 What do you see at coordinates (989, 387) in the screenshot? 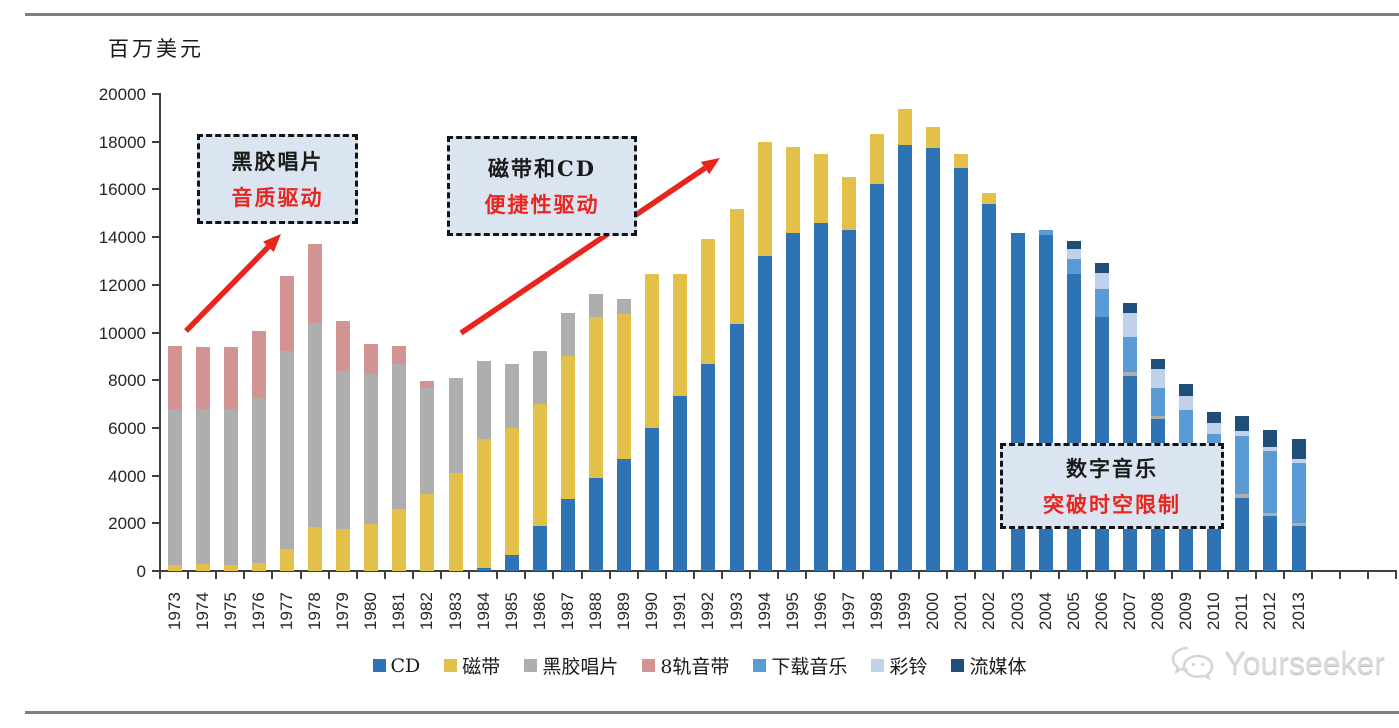
I see `bar-segment-2002-CD` at bounding box center [989, 387].